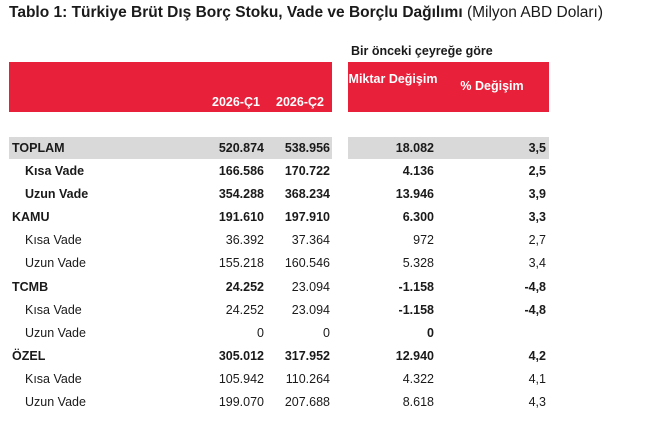  Describe the element at coordinates (418, 379) in the screenshot. I see `cell-amount-change: 4.322` at that location.